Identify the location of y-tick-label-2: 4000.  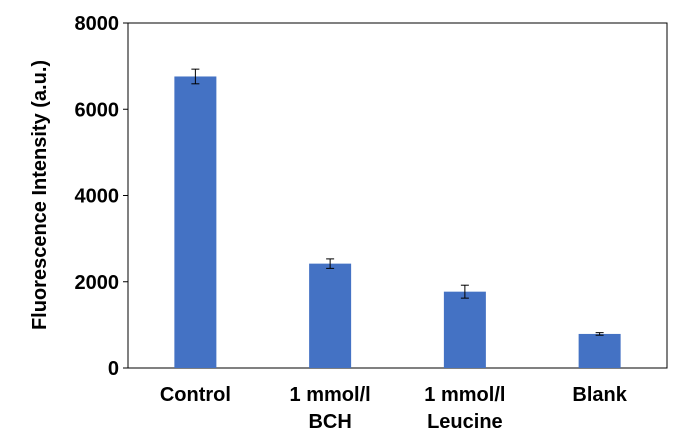
(97, 197).